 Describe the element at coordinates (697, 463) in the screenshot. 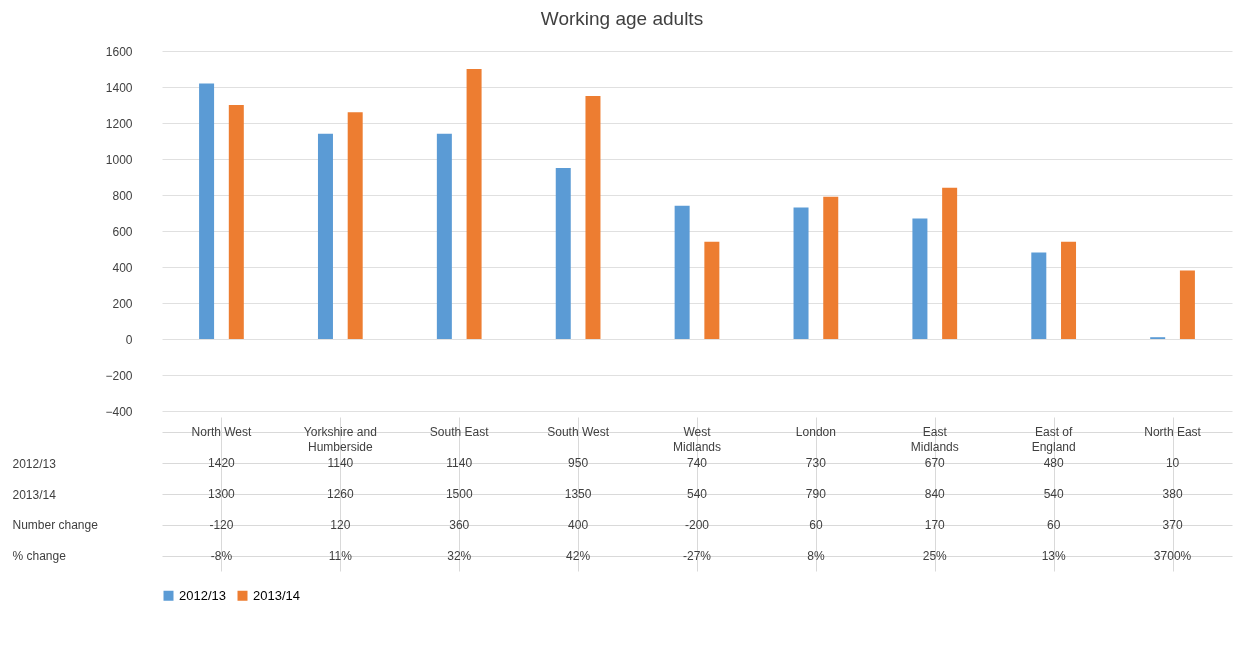

I see `data-label: 740` at that location.